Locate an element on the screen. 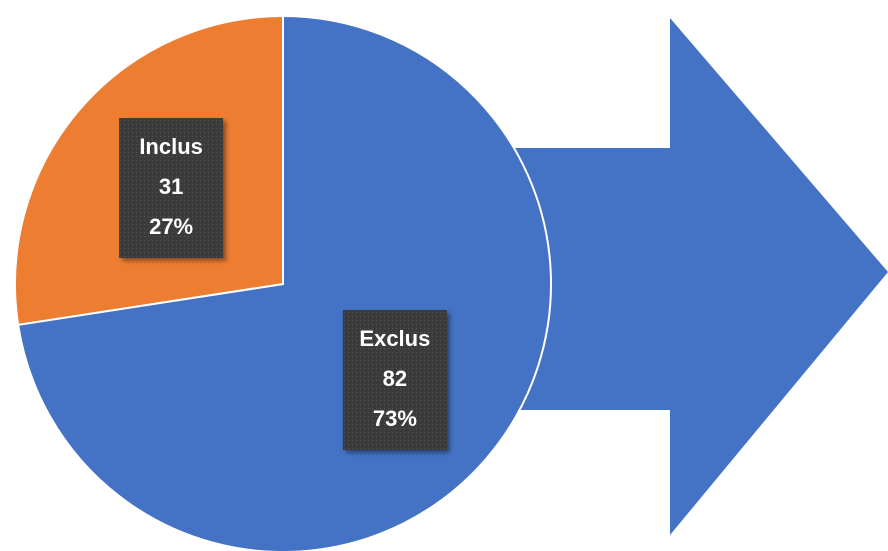  value-label: 31 is located at coordinates (171, 186).